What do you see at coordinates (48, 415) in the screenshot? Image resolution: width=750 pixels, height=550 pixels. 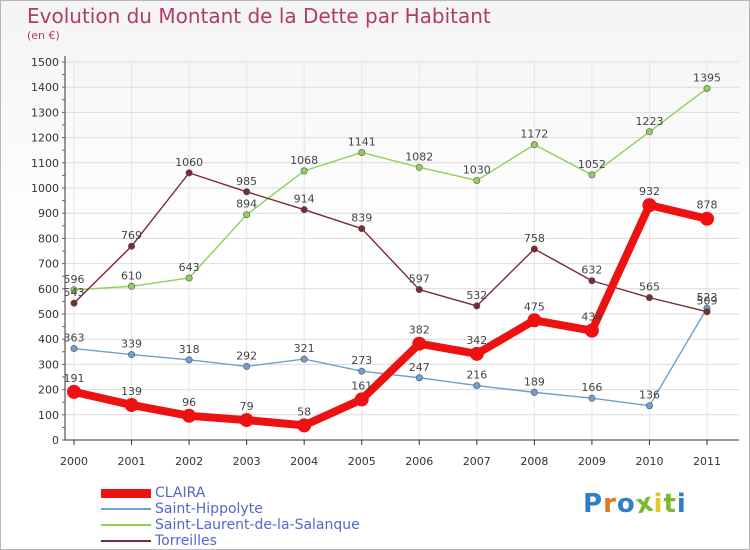 I see `y-tick-label: 100` at bounding box center [48, 415].